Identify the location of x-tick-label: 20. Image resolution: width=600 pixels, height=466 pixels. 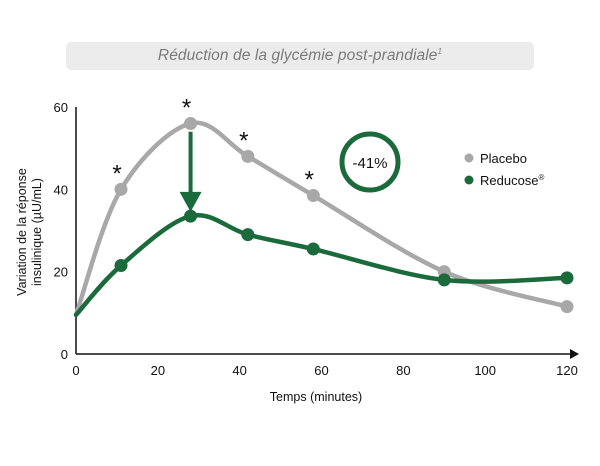
(158, 370).